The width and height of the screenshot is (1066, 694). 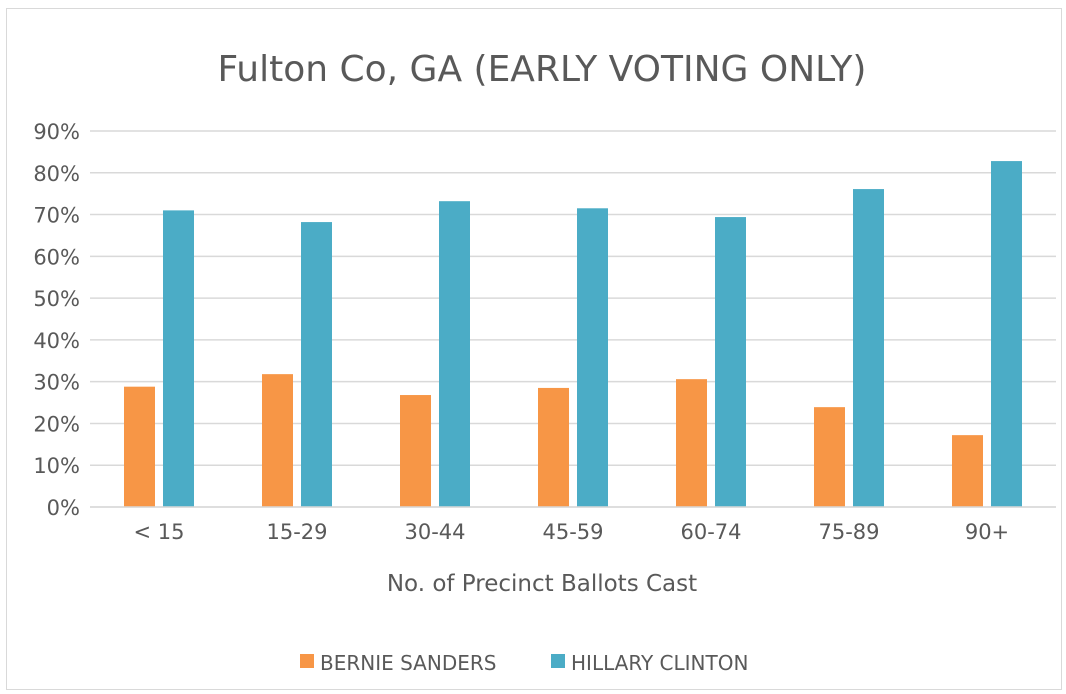 What do you see at coordinates (56, 320) in the screenshot?
I see `y-axis-ticks: 0% 10% 20% 30% 40% 50% 60% 70% 80% 90%` at bounding box center [56, 320].